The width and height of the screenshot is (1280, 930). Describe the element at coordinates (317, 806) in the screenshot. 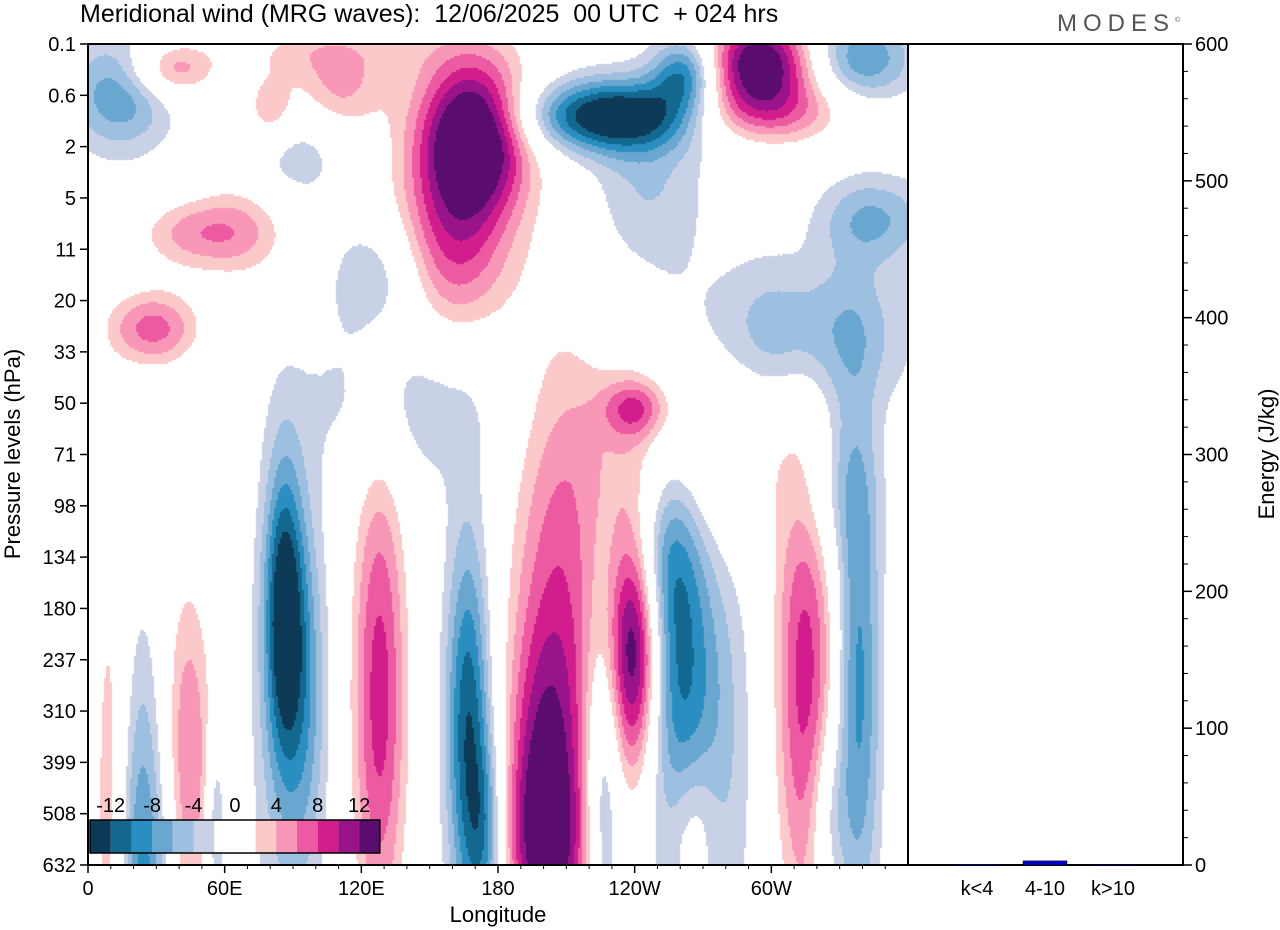

I see `colorbar-label: 8` at that location.